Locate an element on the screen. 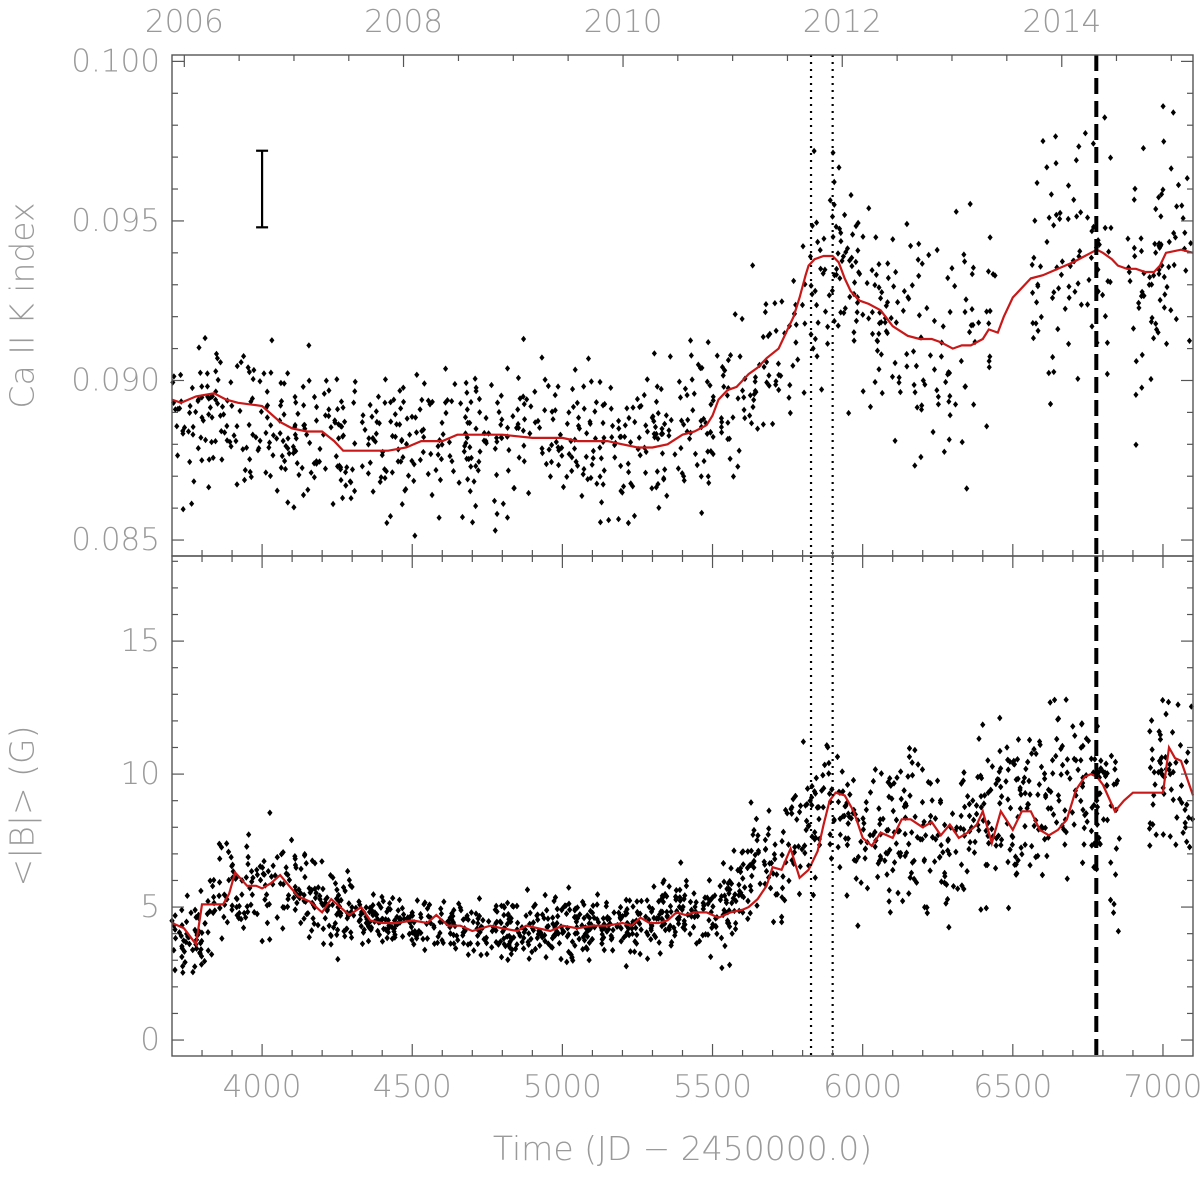  x-tick-label: 5500 is located at coordinates (712, 1087).